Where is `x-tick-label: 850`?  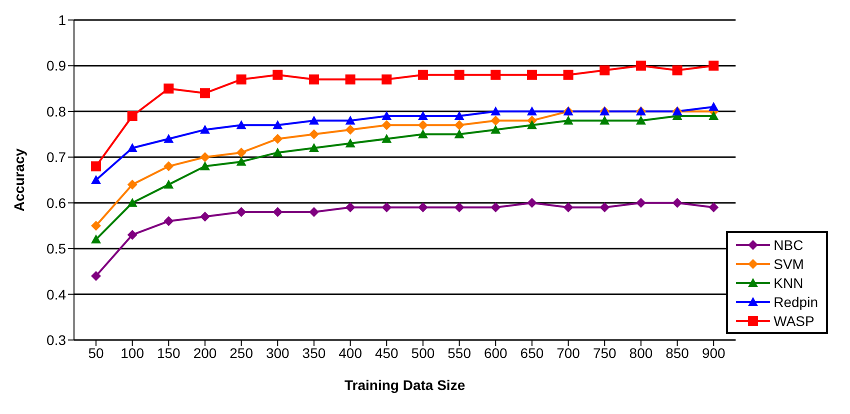
x-tick-label: 850 is located at coordinates (678, 352).